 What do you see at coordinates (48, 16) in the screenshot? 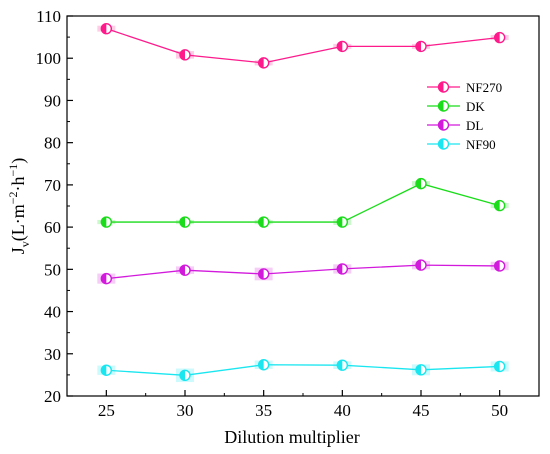
I see `y-tick-label: 110` at bounding box center [48, 16].